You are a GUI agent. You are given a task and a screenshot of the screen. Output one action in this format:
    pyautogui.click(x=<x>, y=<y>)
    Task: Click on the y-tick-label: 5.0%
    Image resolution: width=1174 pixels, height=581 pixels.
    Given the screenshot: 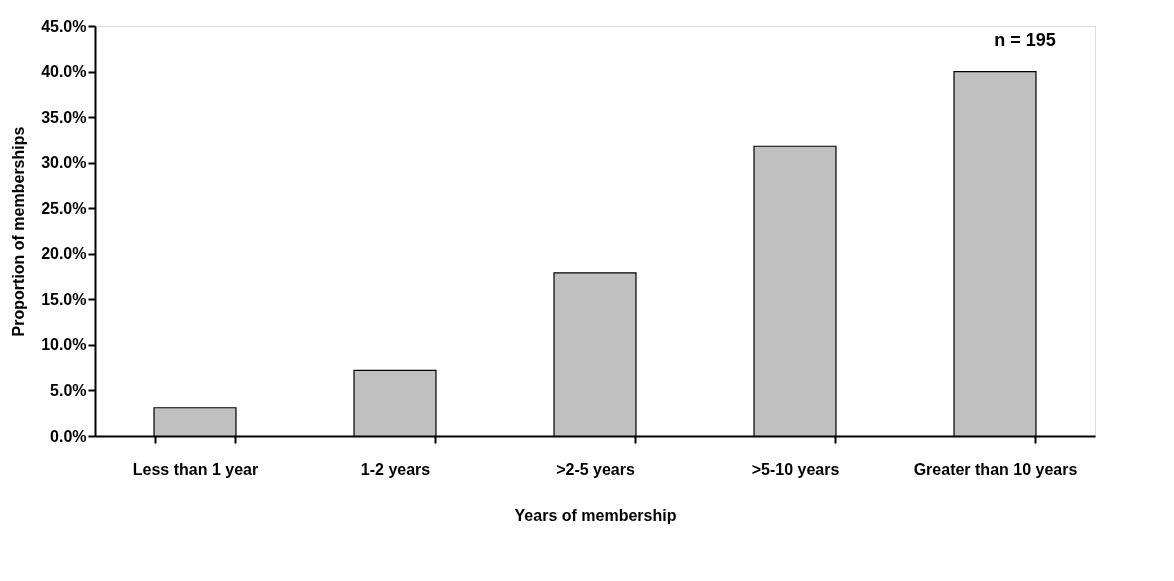 What is the action you would take?
    pyautogui.click(x=68, y=390)
    